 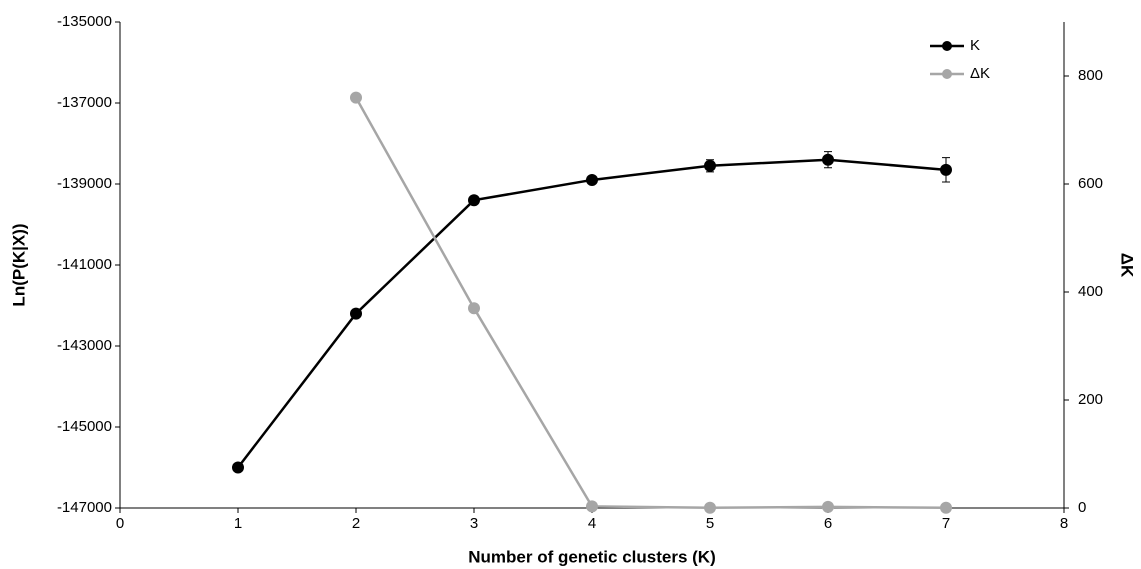 What do you see at coordinates (84, 264) in the screenshot?
I see `y-tick-label: -141000` at bounding box center [84, 264].